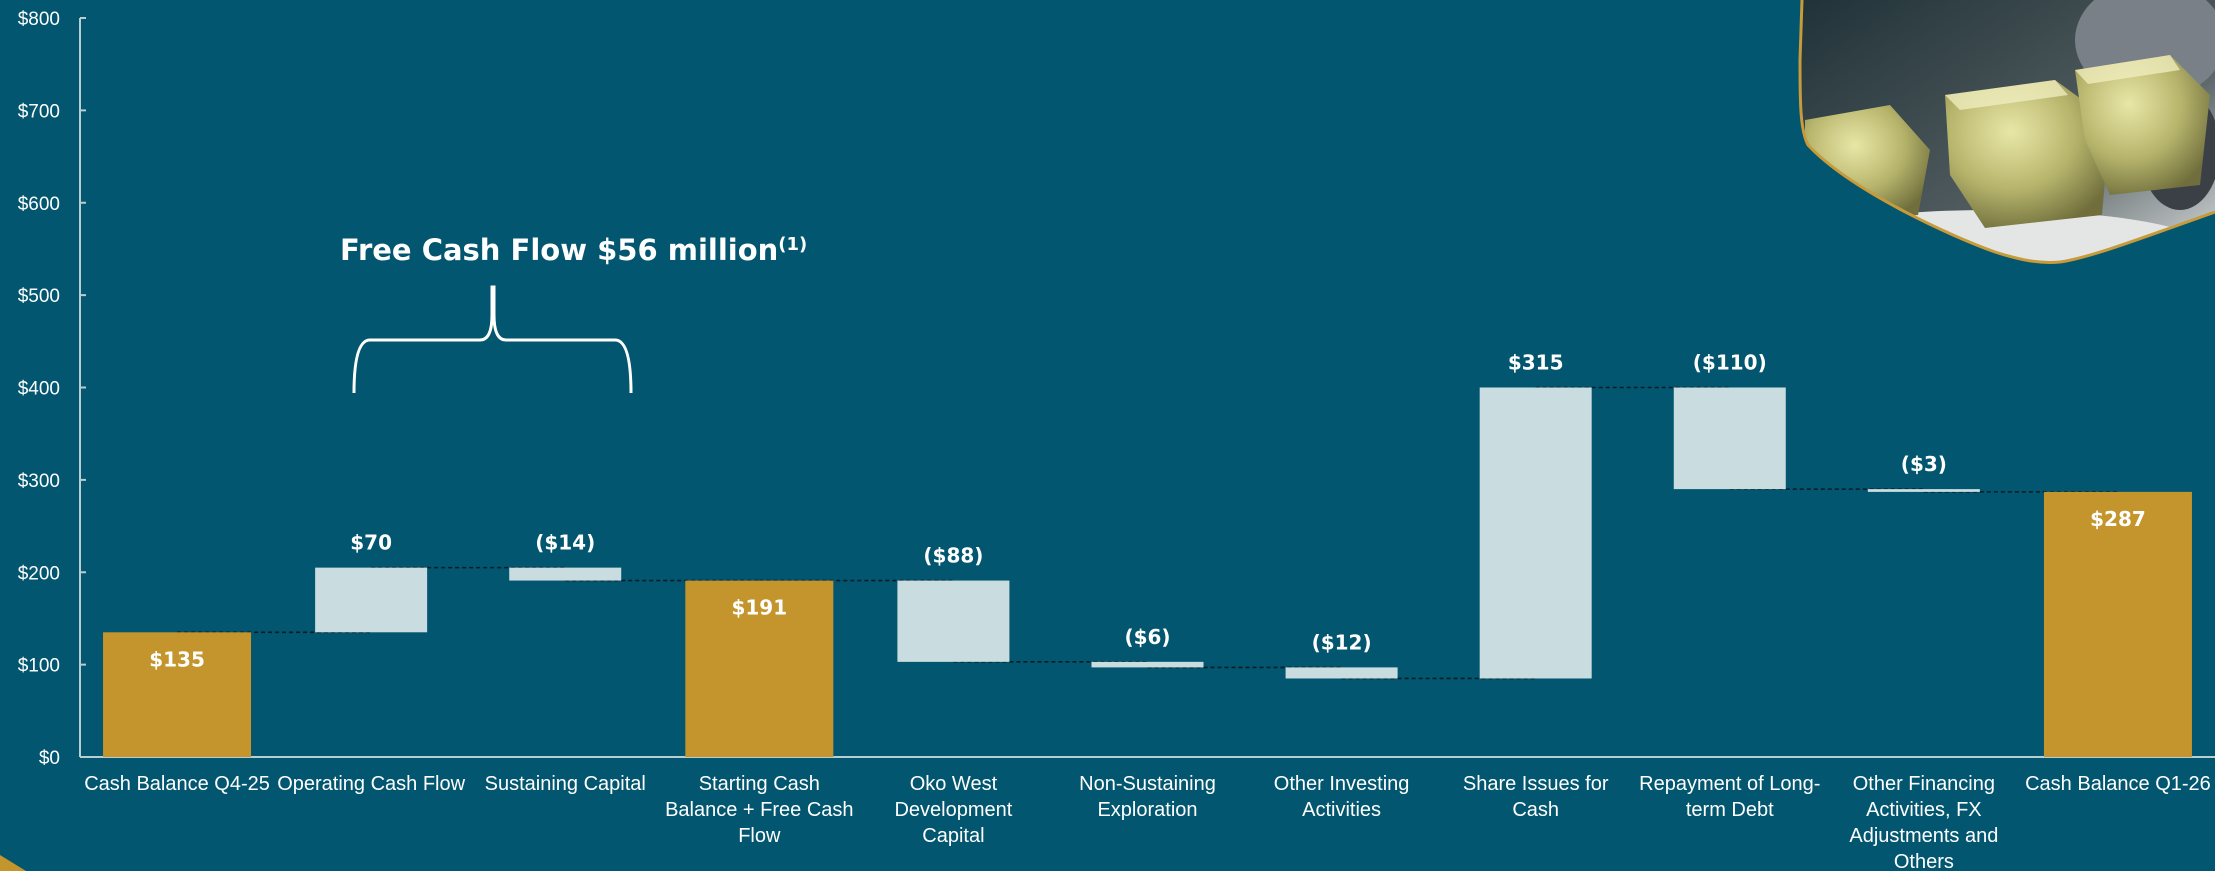 The width and height of the screenshot is (2215, 871). What do you see at coordinates (49, 758) in the screenshot?
I see `y-tick-label: $0` at bounding box center [49, 758].